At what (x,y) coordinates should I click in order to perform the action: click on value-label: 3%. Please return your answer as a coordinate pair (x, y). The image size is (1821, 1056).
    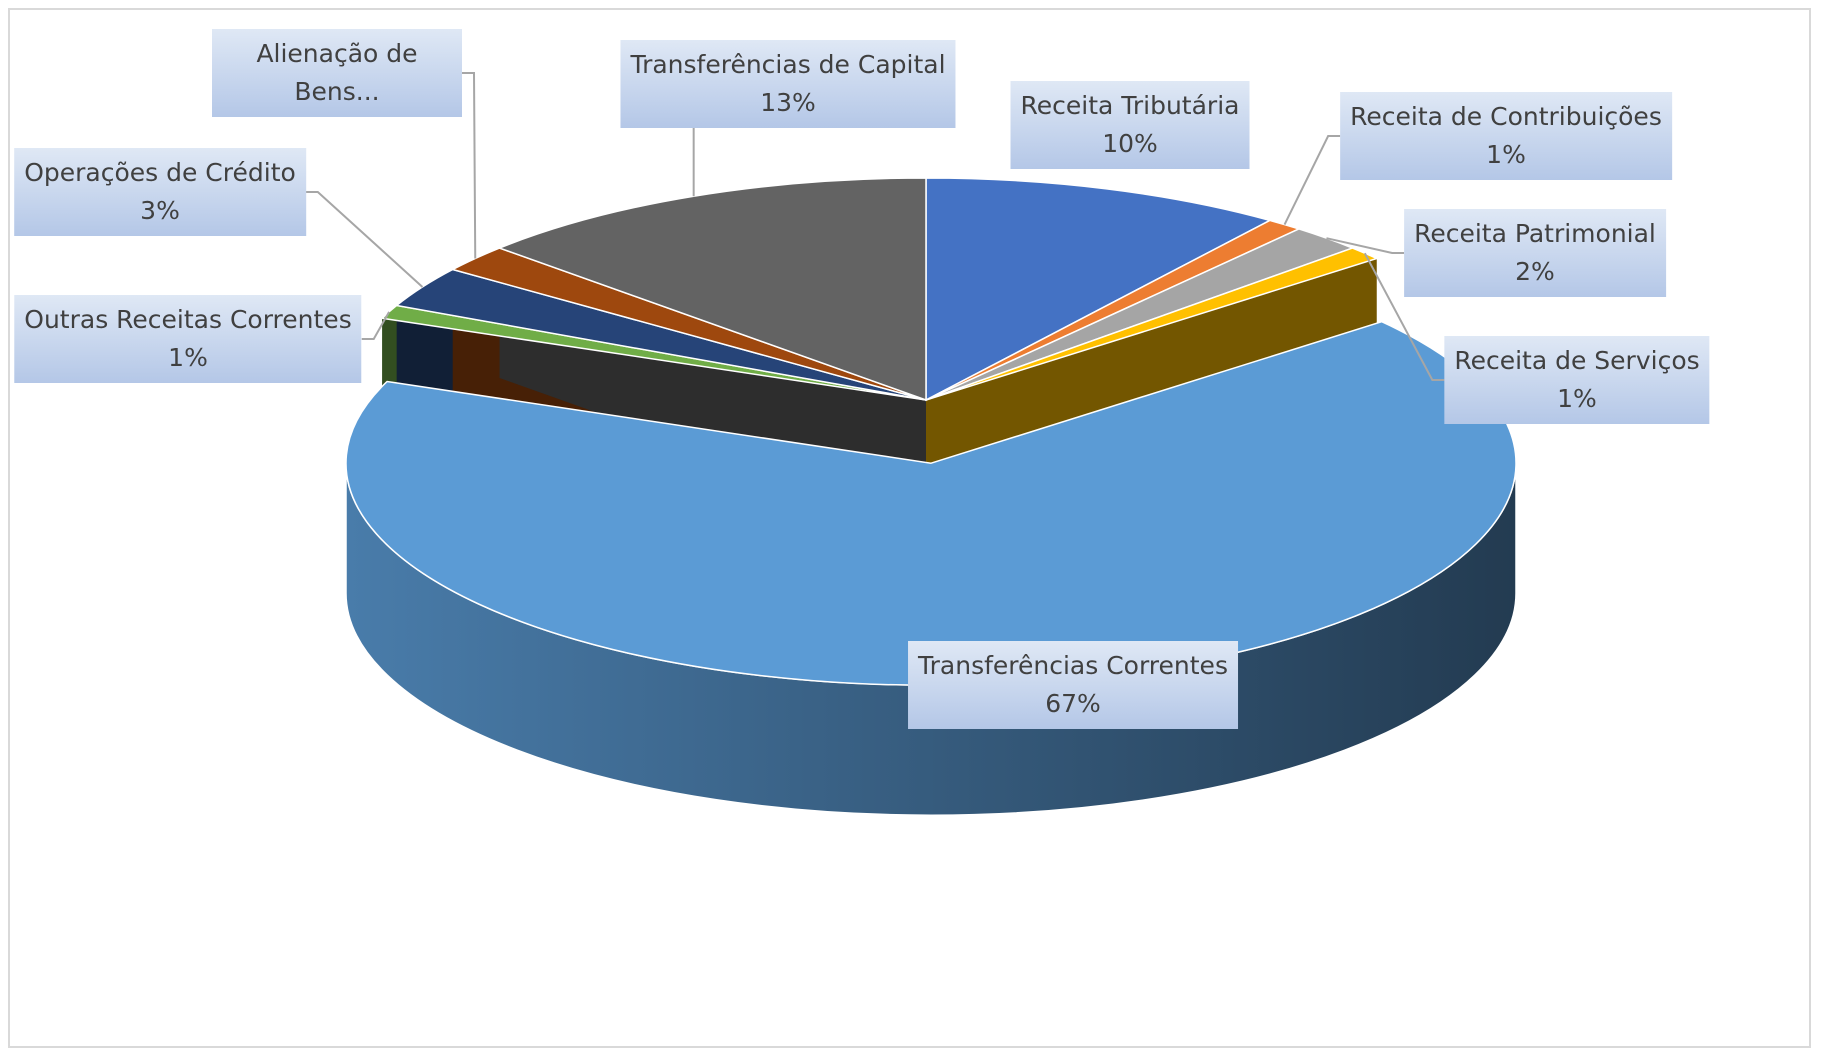
    Looking at the image, I should click on (160, 210).